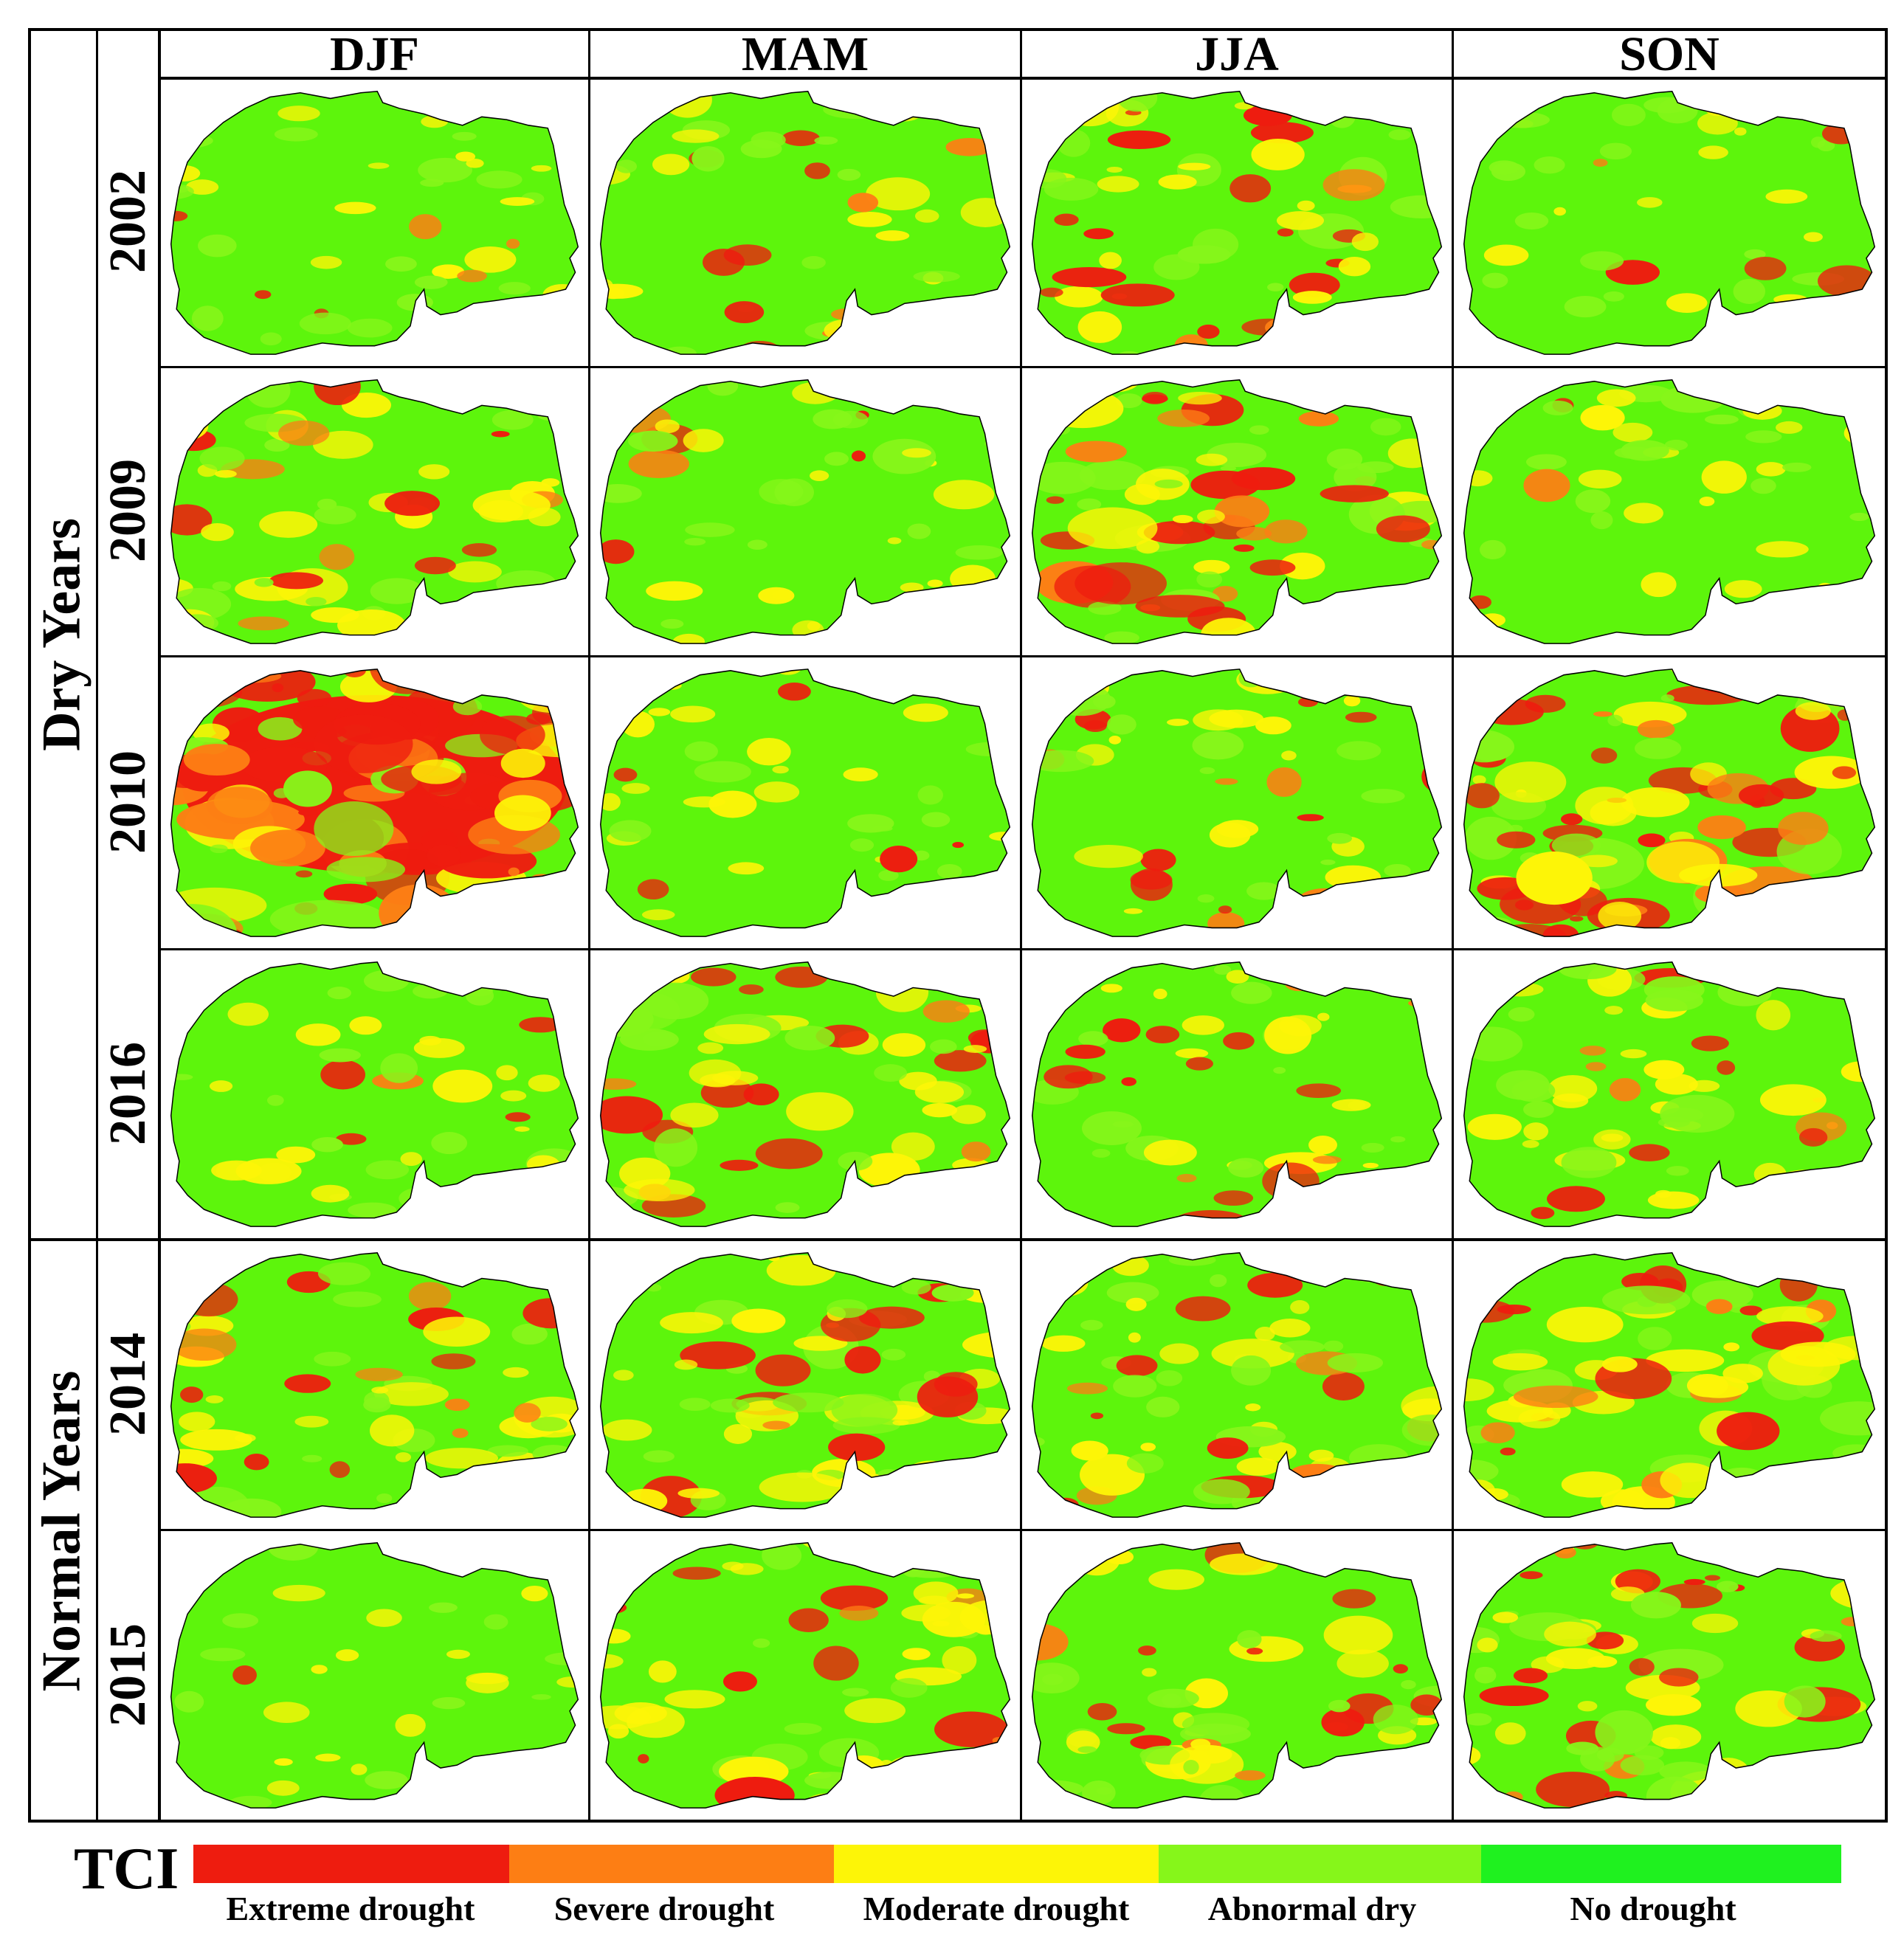  I want to click on tci-map-svg, so click(805, 1094).